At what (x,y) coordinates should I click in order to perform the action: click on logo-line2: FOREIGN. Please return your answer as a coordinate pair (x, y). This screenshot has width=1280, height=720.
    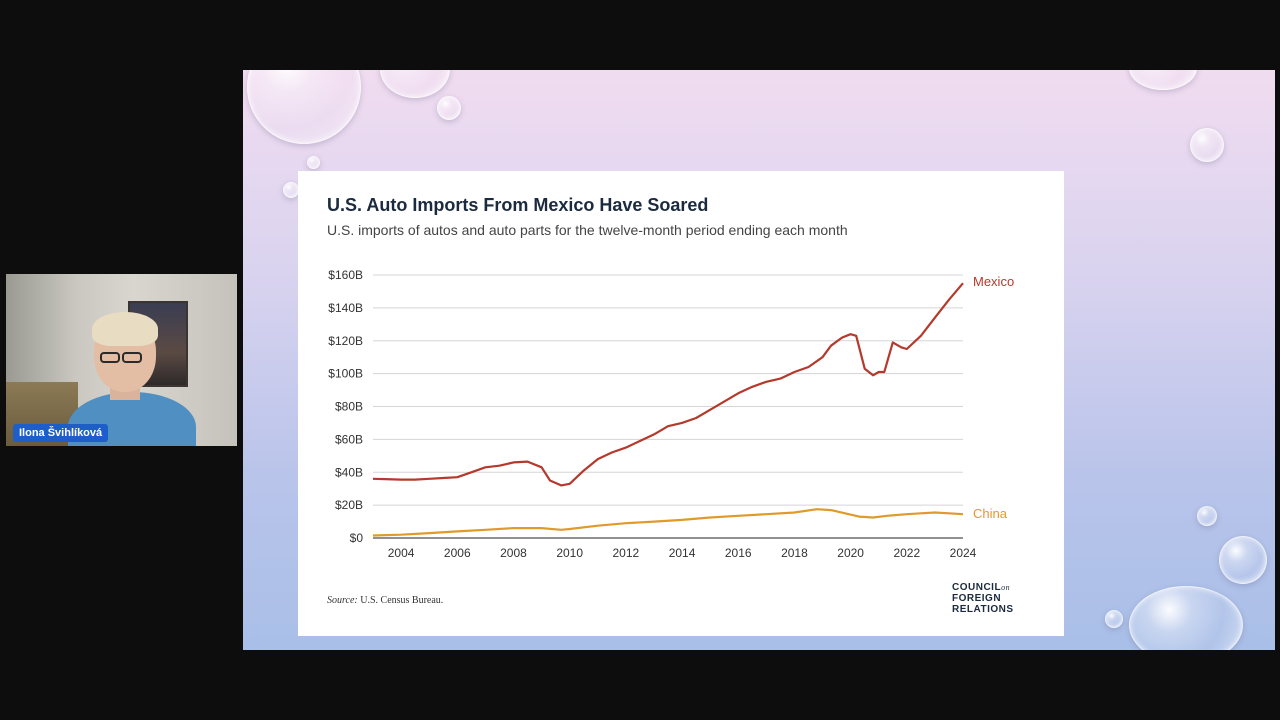
    Looking at the image, I should click on (977, 598).